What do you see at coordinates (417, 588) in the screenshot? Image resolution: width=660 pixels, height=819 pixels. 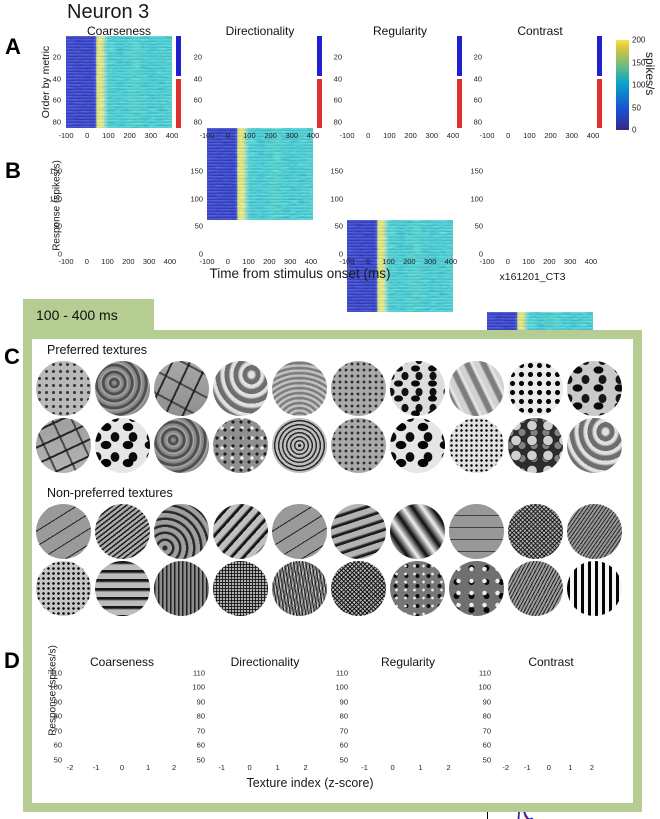 I see `texture-image-rough-noise` at bounding box center [417, 588].